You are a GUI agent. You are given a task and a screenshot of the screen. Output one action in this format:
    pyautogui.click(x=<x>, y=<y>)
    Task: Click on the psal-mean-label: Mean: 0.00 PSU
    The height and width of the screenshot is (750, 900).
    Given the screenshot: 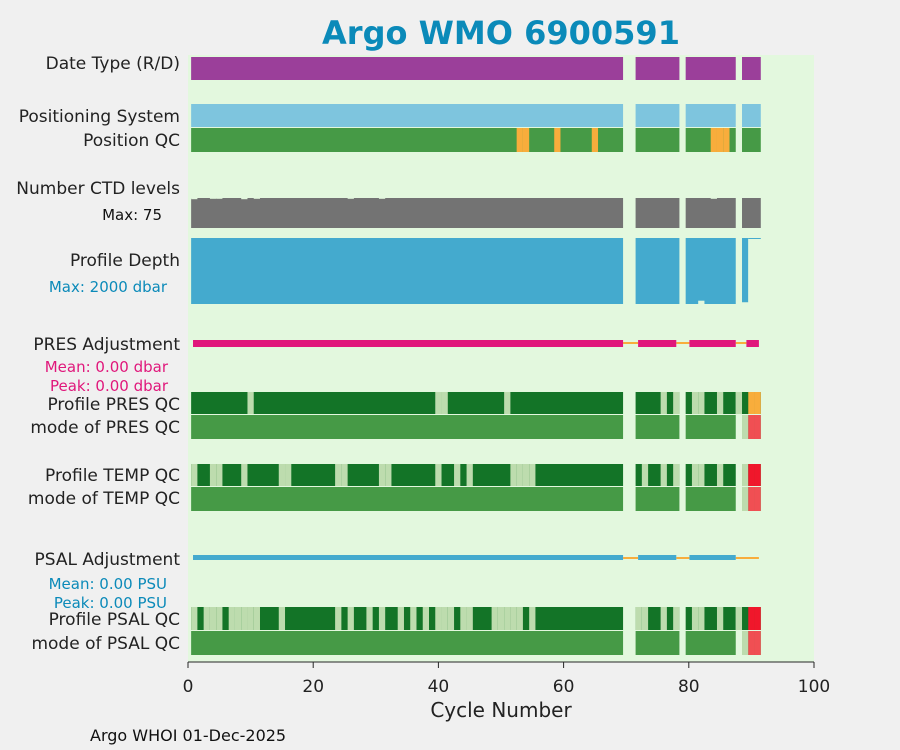 What is the action you would take?
    pyautogui.click(x=108, y=584)
    